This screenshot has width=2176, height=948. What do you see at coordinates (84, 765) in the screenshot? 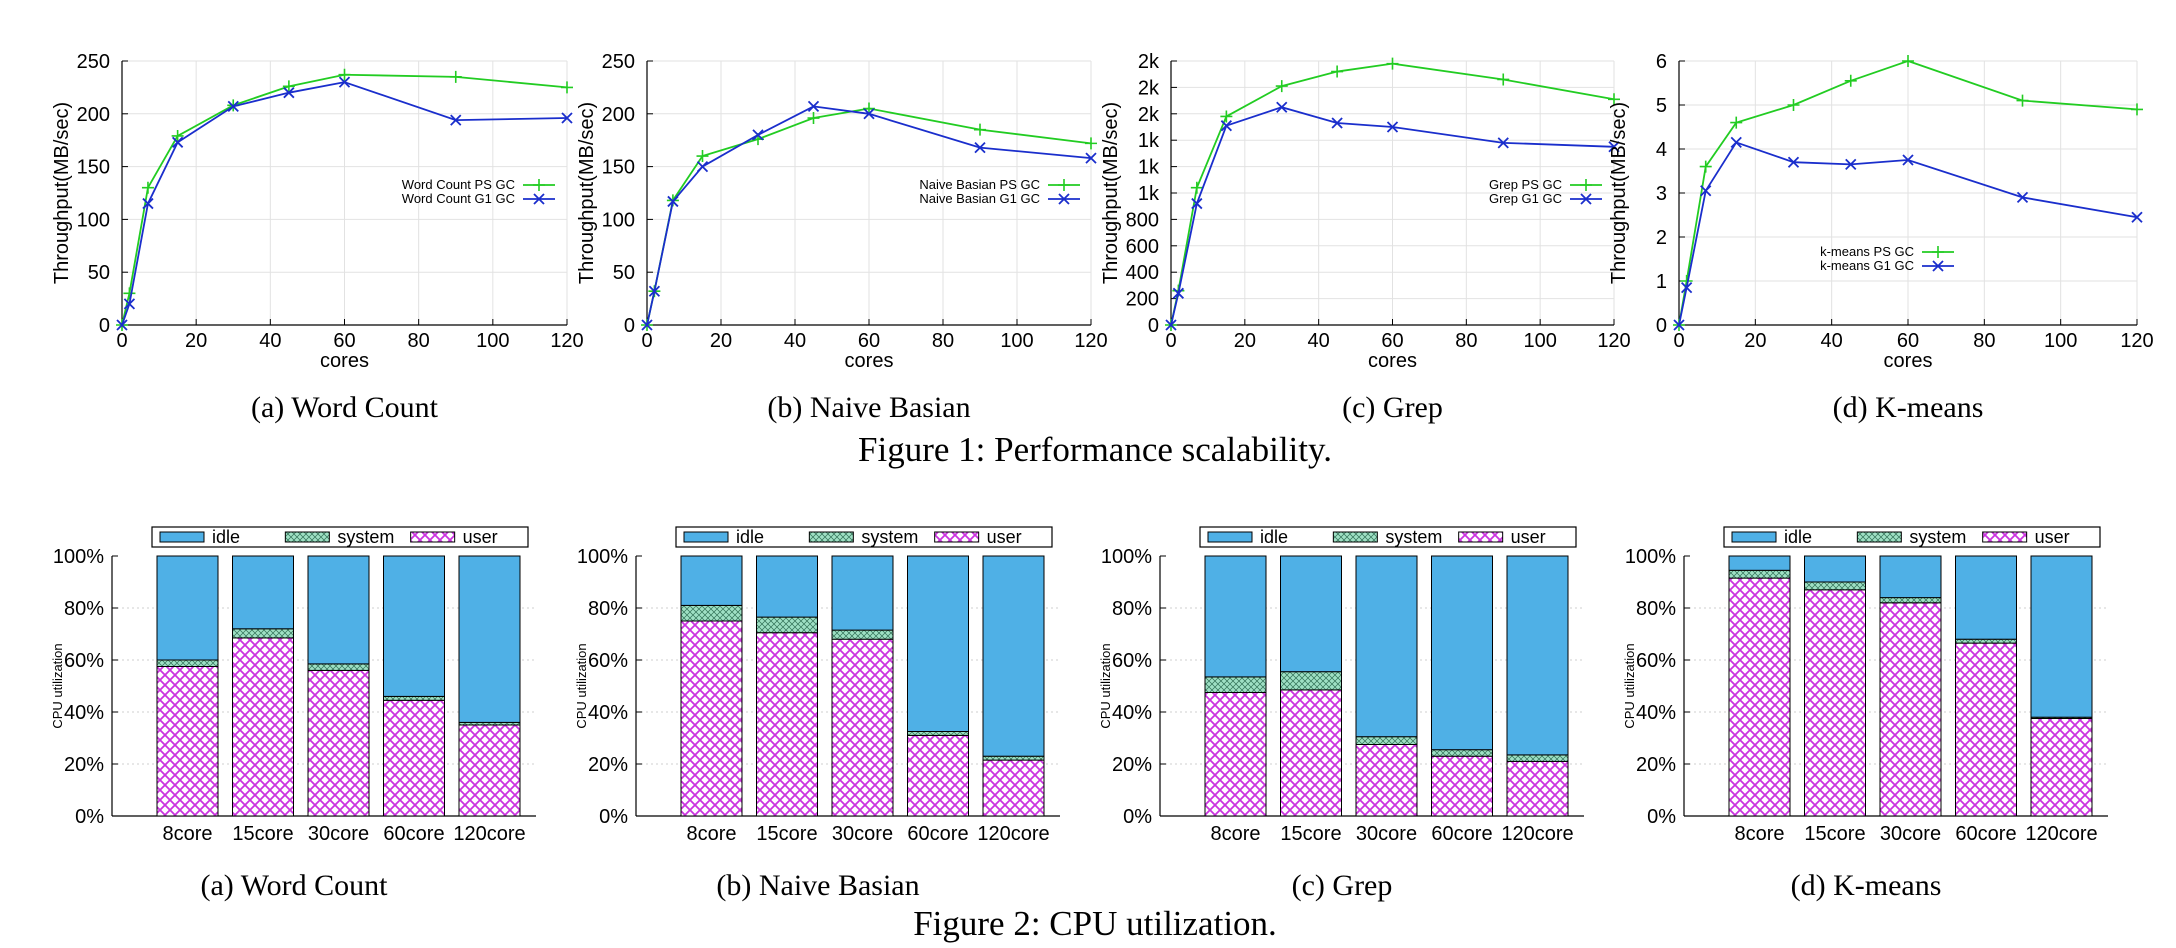
I see `y-tick-label: 20%` at bounding box center [84, 765].